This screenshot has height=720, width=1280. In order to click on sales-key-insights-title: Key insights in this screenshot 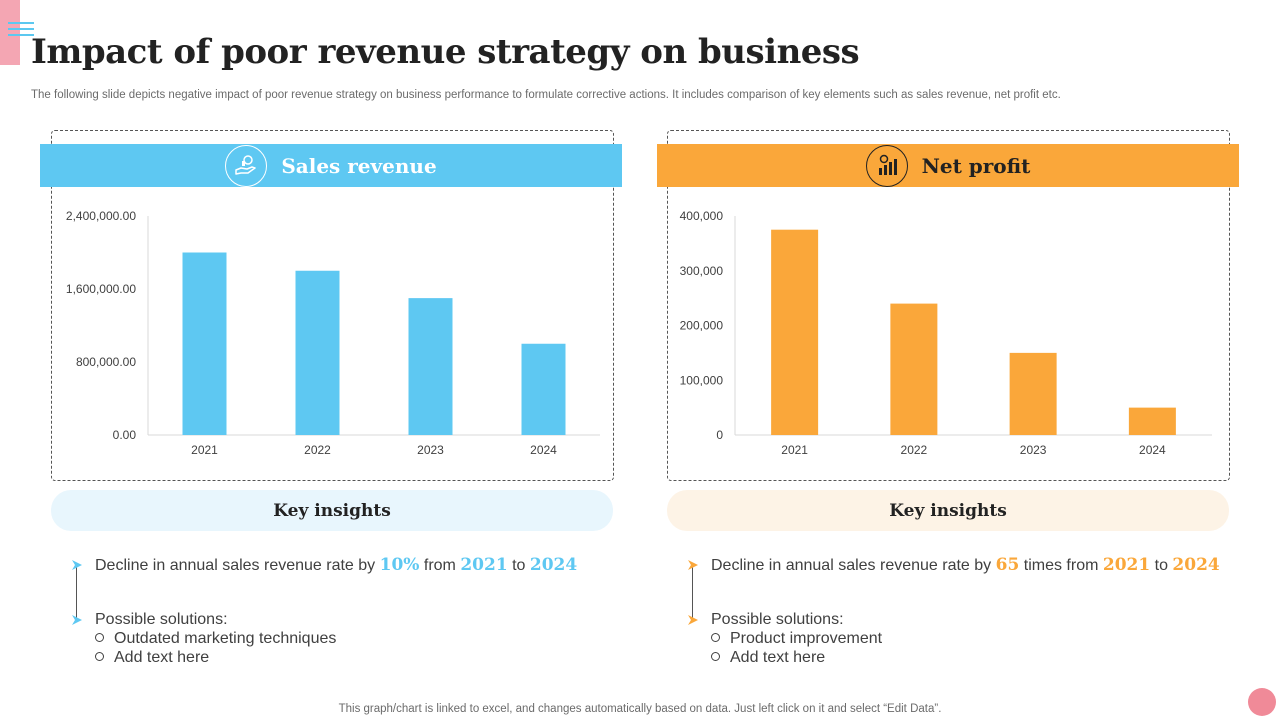, I will do `click(332, 510)`.